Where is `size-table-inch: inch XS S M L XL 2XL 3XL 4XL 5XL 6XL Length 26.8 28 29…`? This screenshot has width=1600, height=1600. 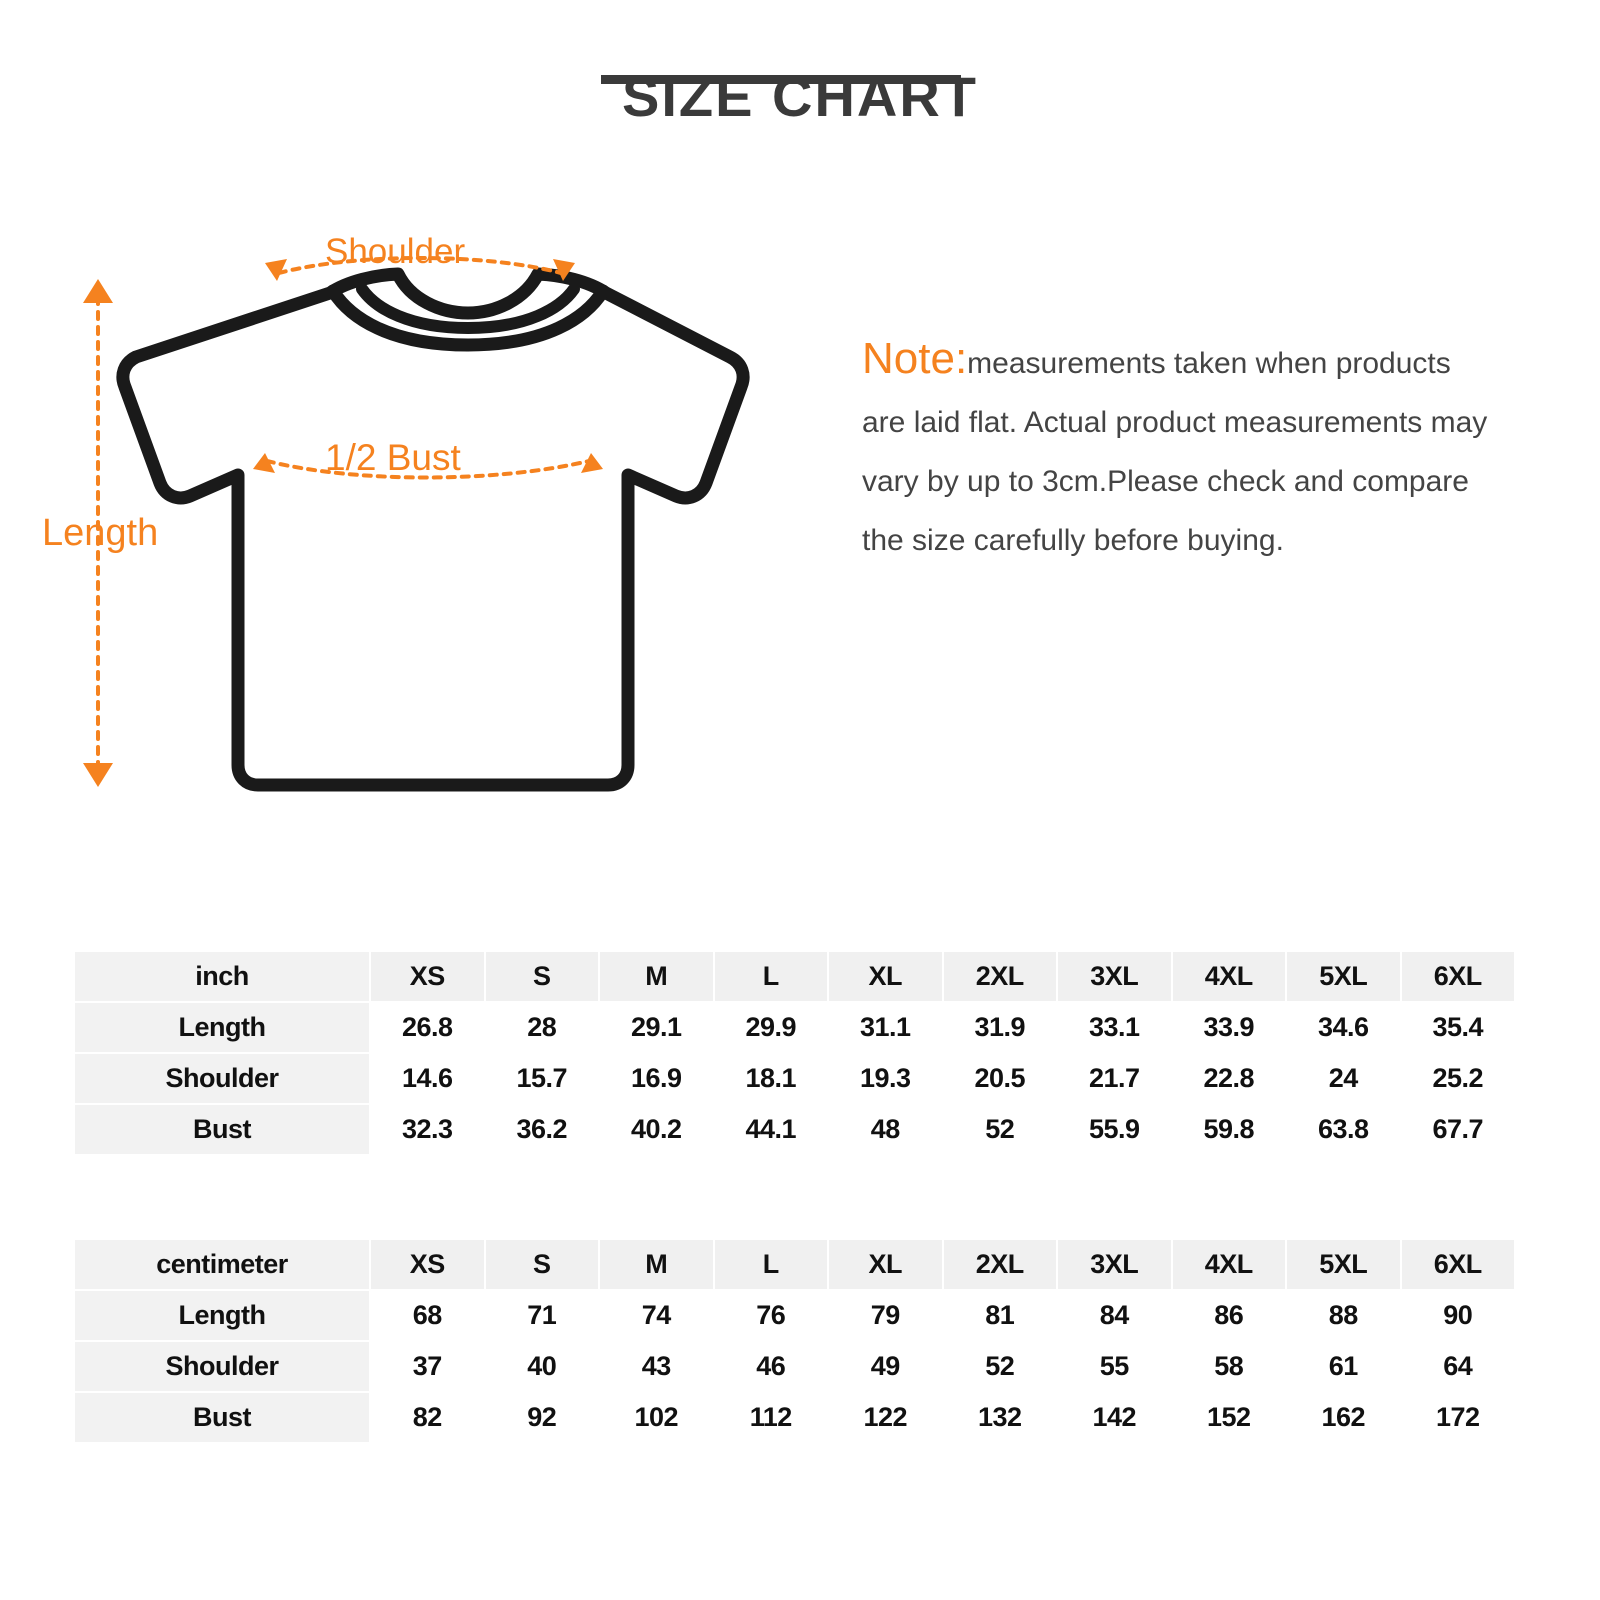
size-table-inch: inch XS S M L XL 2XL 3XL 4XL 5XL 6XL Length 26.8 28 29… is located at coordinates (794, 1053).